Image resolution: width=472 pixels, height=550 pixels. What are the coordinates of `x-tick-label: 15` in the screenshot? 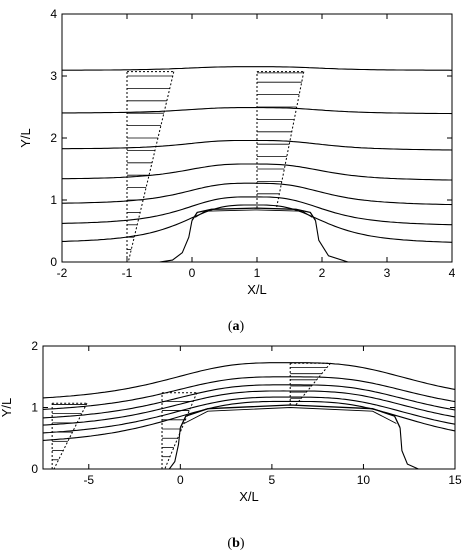 It's located at (455, 480).